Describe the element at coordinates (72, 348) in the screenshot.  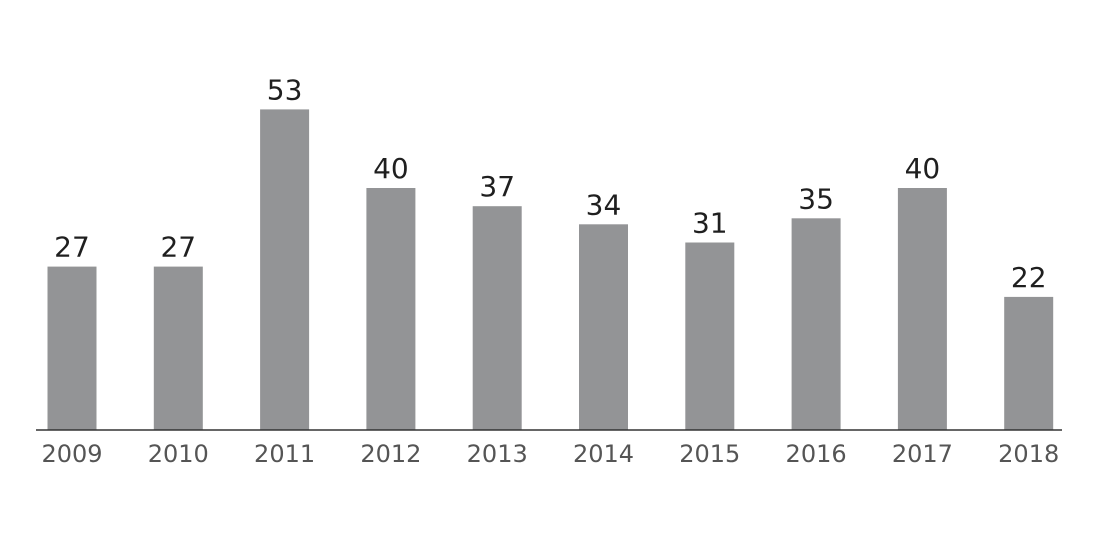
I see `bar-2009` at that location.